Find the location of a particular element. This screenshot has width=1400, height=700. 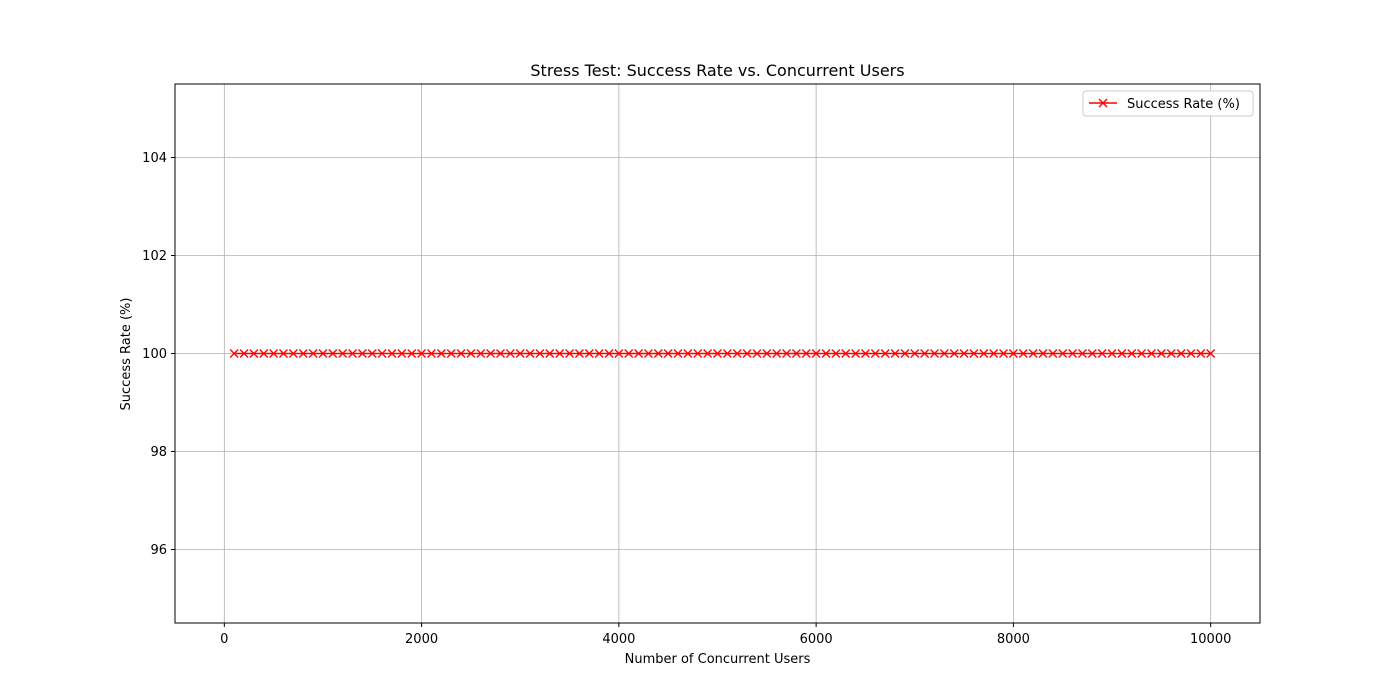

legend: Success Rate (%) is located at coordinates (1168, 103).